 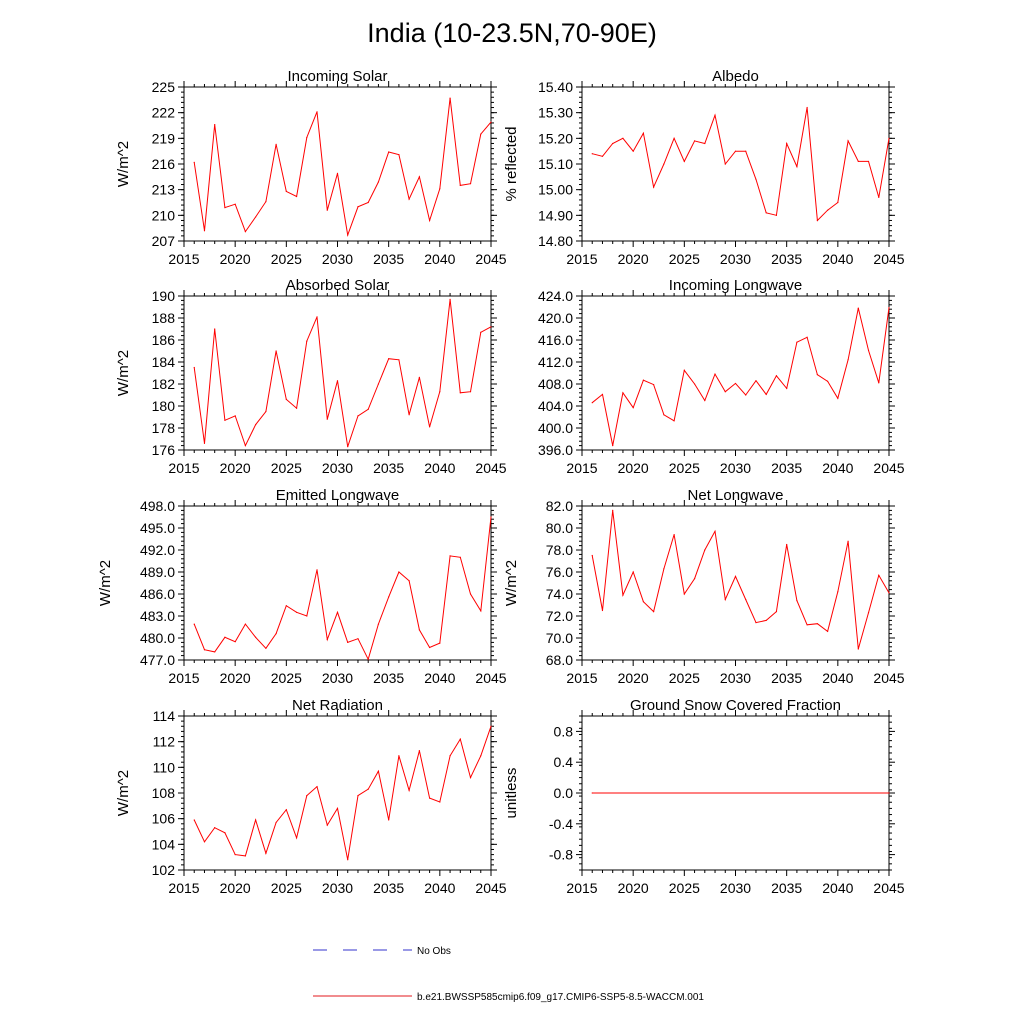 I want to click on albedo-title: Albedo, so click(x=735, y=76).